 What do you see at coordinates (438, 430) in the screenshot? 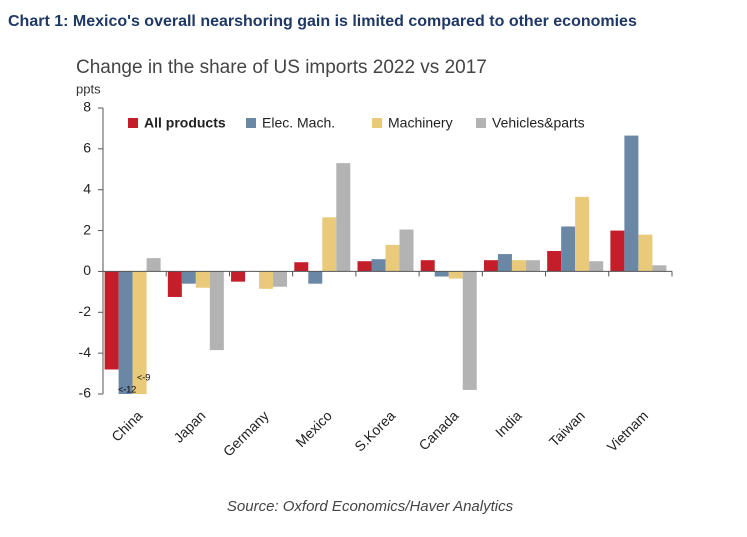
I see `x-tick-label: Canada` at bounding box center [438, 430].